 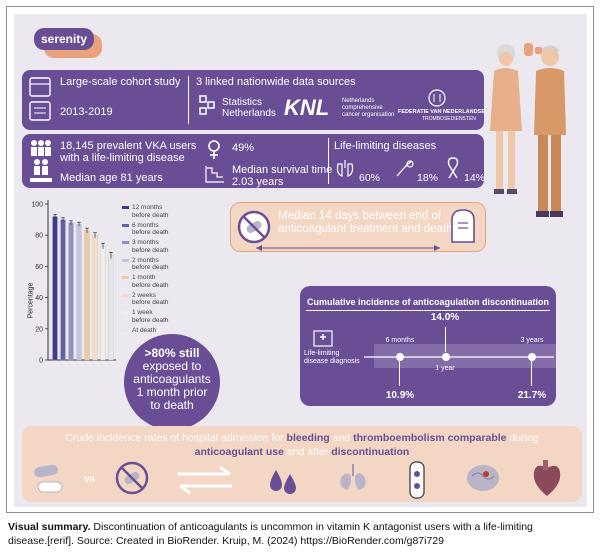 What do you see at coordinates (547, 478) in the screenshot?
I see `heart-icon` at bounding box center [547, 478].